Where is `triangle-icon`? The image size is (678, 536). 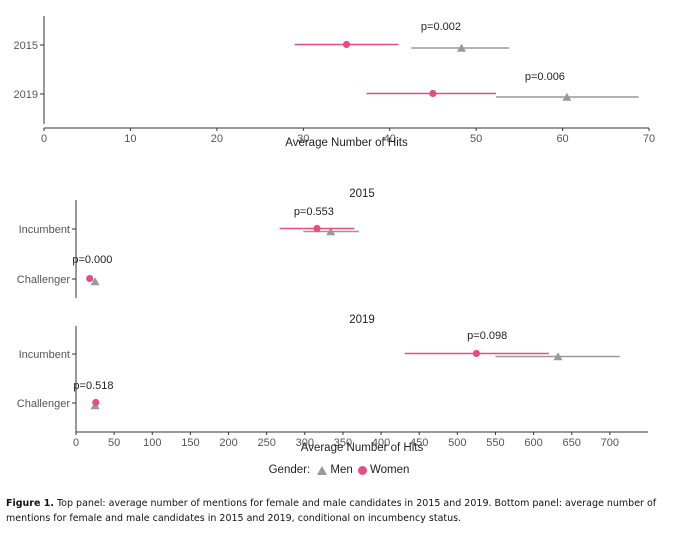 triangle-icon is located at coordinates (322, 470).